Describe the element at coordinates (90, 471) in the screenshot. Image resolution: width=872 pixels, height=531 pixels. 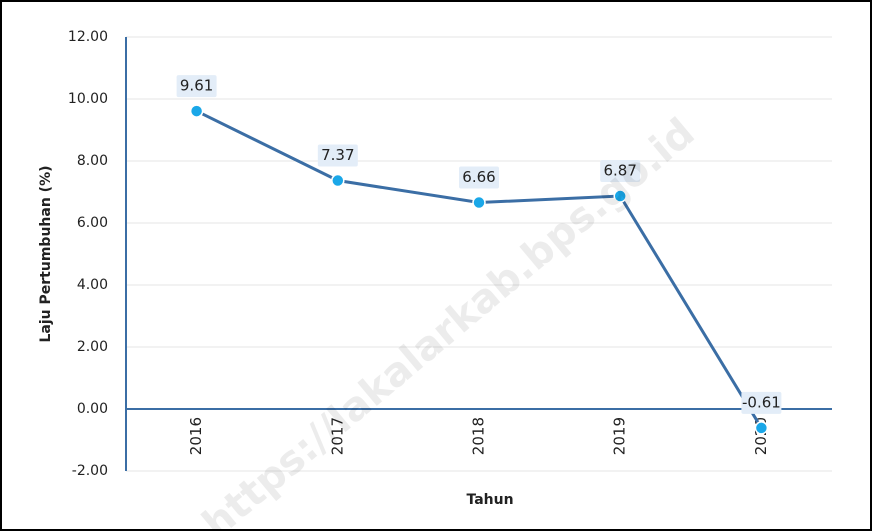
I see `y-tick-label: -2.00` at that location.